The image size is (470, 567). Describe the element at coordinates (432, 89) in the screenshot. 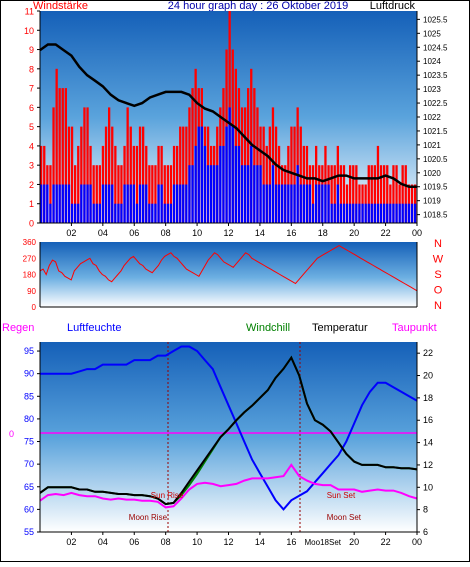

I see `pressure-y-tick-label: 1023` at that location.